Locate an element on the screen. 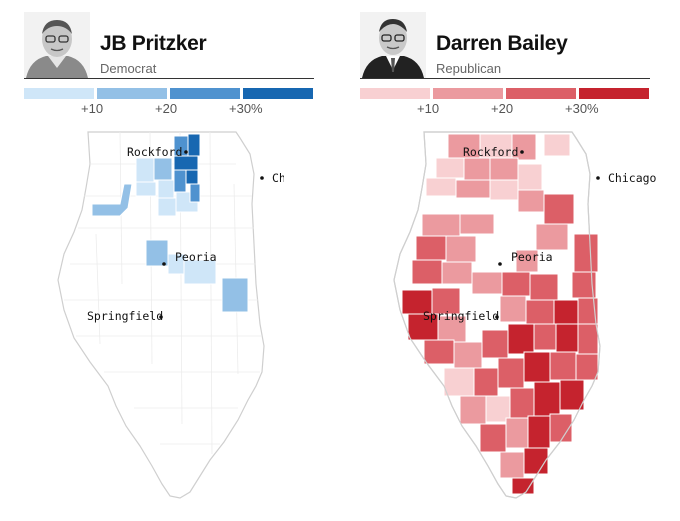 This screenshot has height=521, width=680. candidate-portrait-bailey is located at coordinates (393, 45).